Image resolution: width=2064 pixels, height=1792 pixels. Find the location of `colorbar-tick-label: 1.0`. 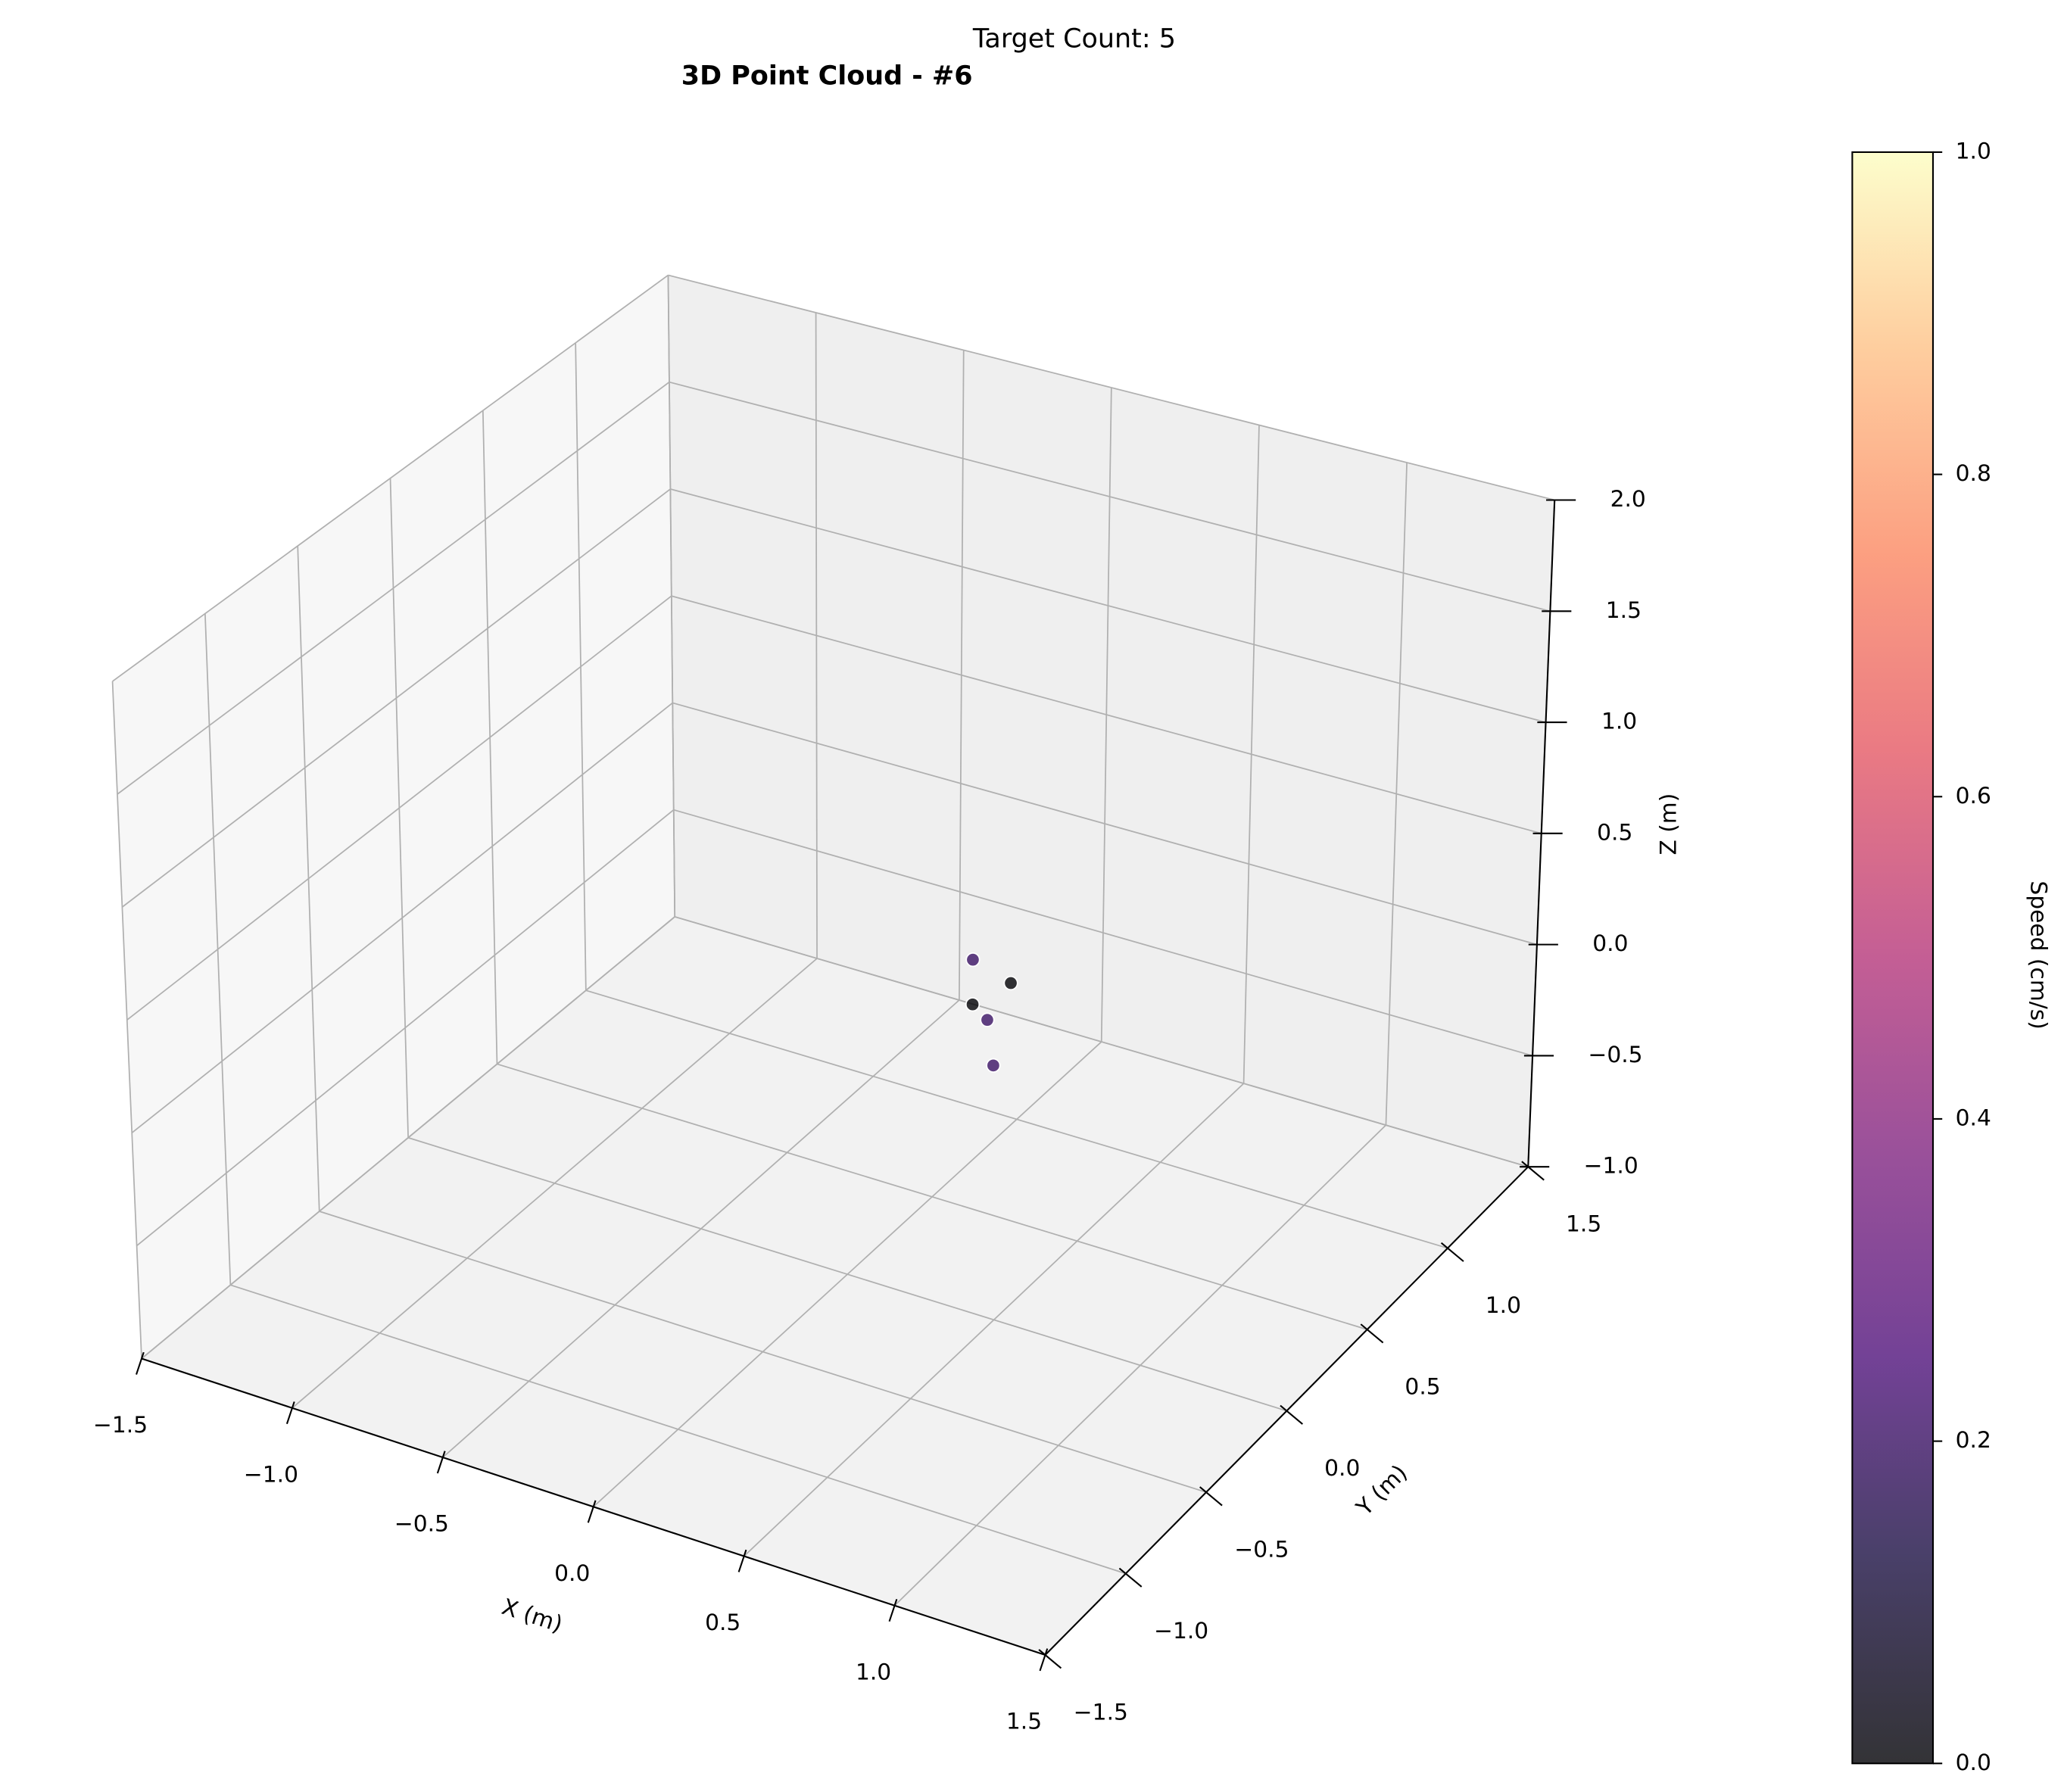

colorbar-tick-label: 1.0 is located at coordinates (1973, 151).